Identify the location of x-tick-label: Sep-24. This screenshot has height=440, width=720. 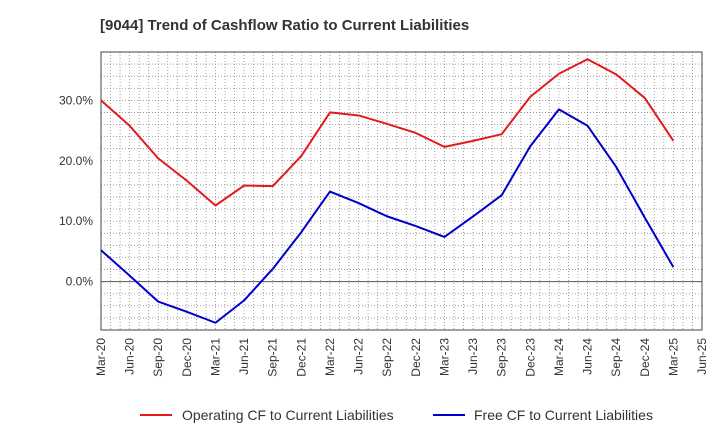
(616, 357).